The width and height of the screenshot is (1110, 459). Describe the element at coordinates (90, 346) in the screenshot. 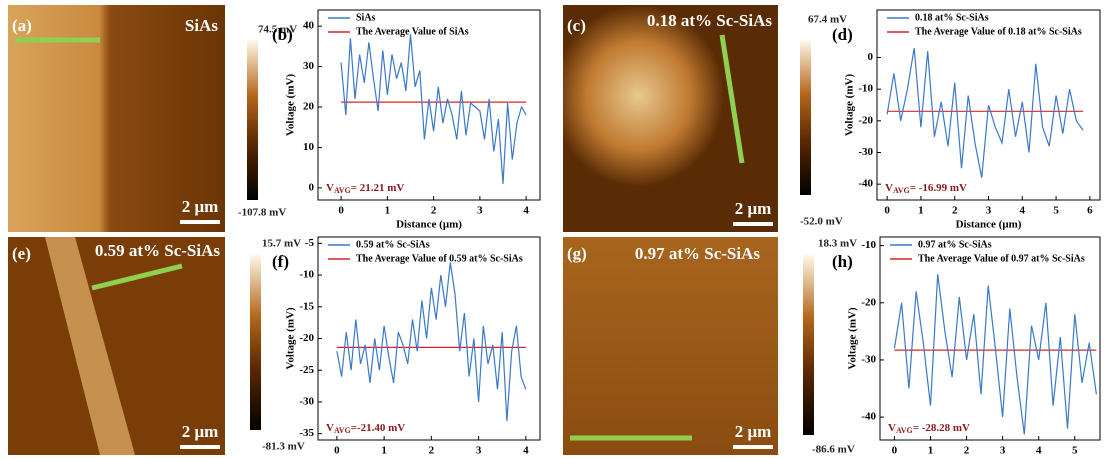

I see `boundary` at that location.